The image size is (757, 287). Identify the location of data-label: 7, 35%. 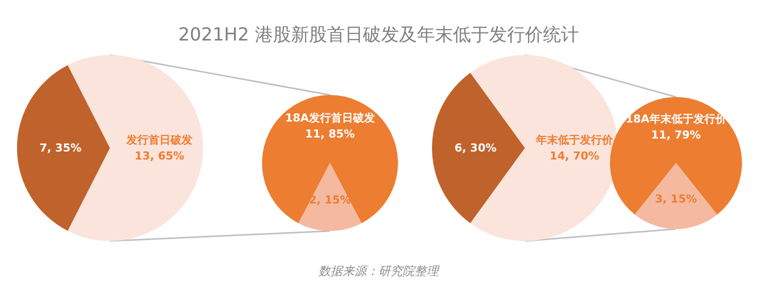
(61, 148).